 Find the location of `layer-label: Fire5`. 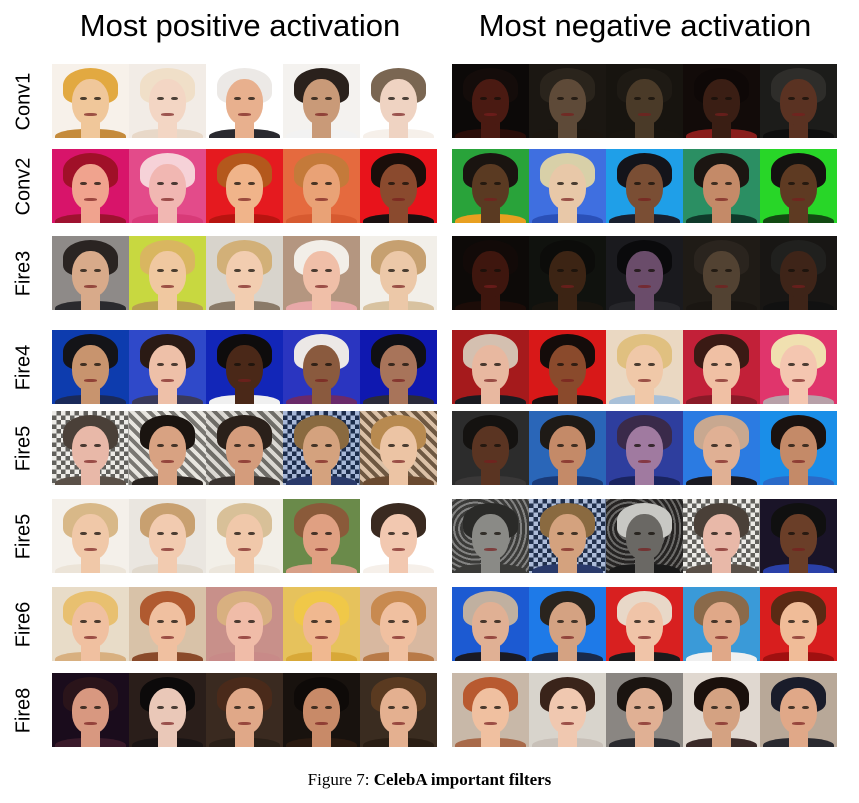

layer-label: Fire5 is located at coordinates (24, 448).